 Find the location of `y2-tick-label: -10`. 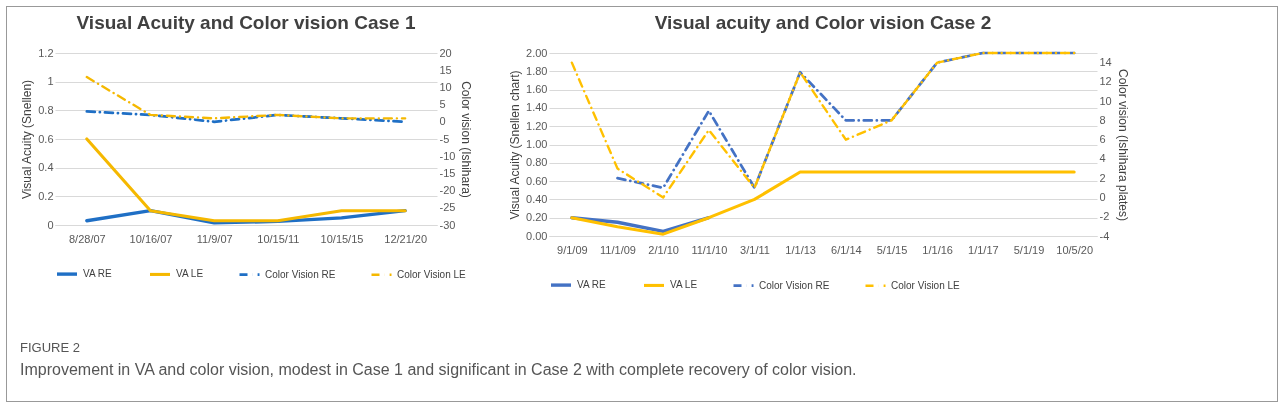

y2-tick-label: -10 is located at coordinates (447, 155).